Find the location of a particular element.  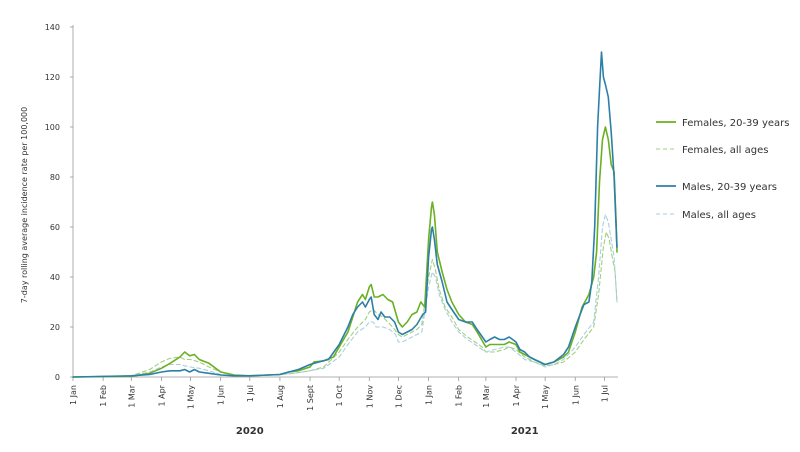

x-tick-label: 1 Dec is located at coordinates (398, 396).